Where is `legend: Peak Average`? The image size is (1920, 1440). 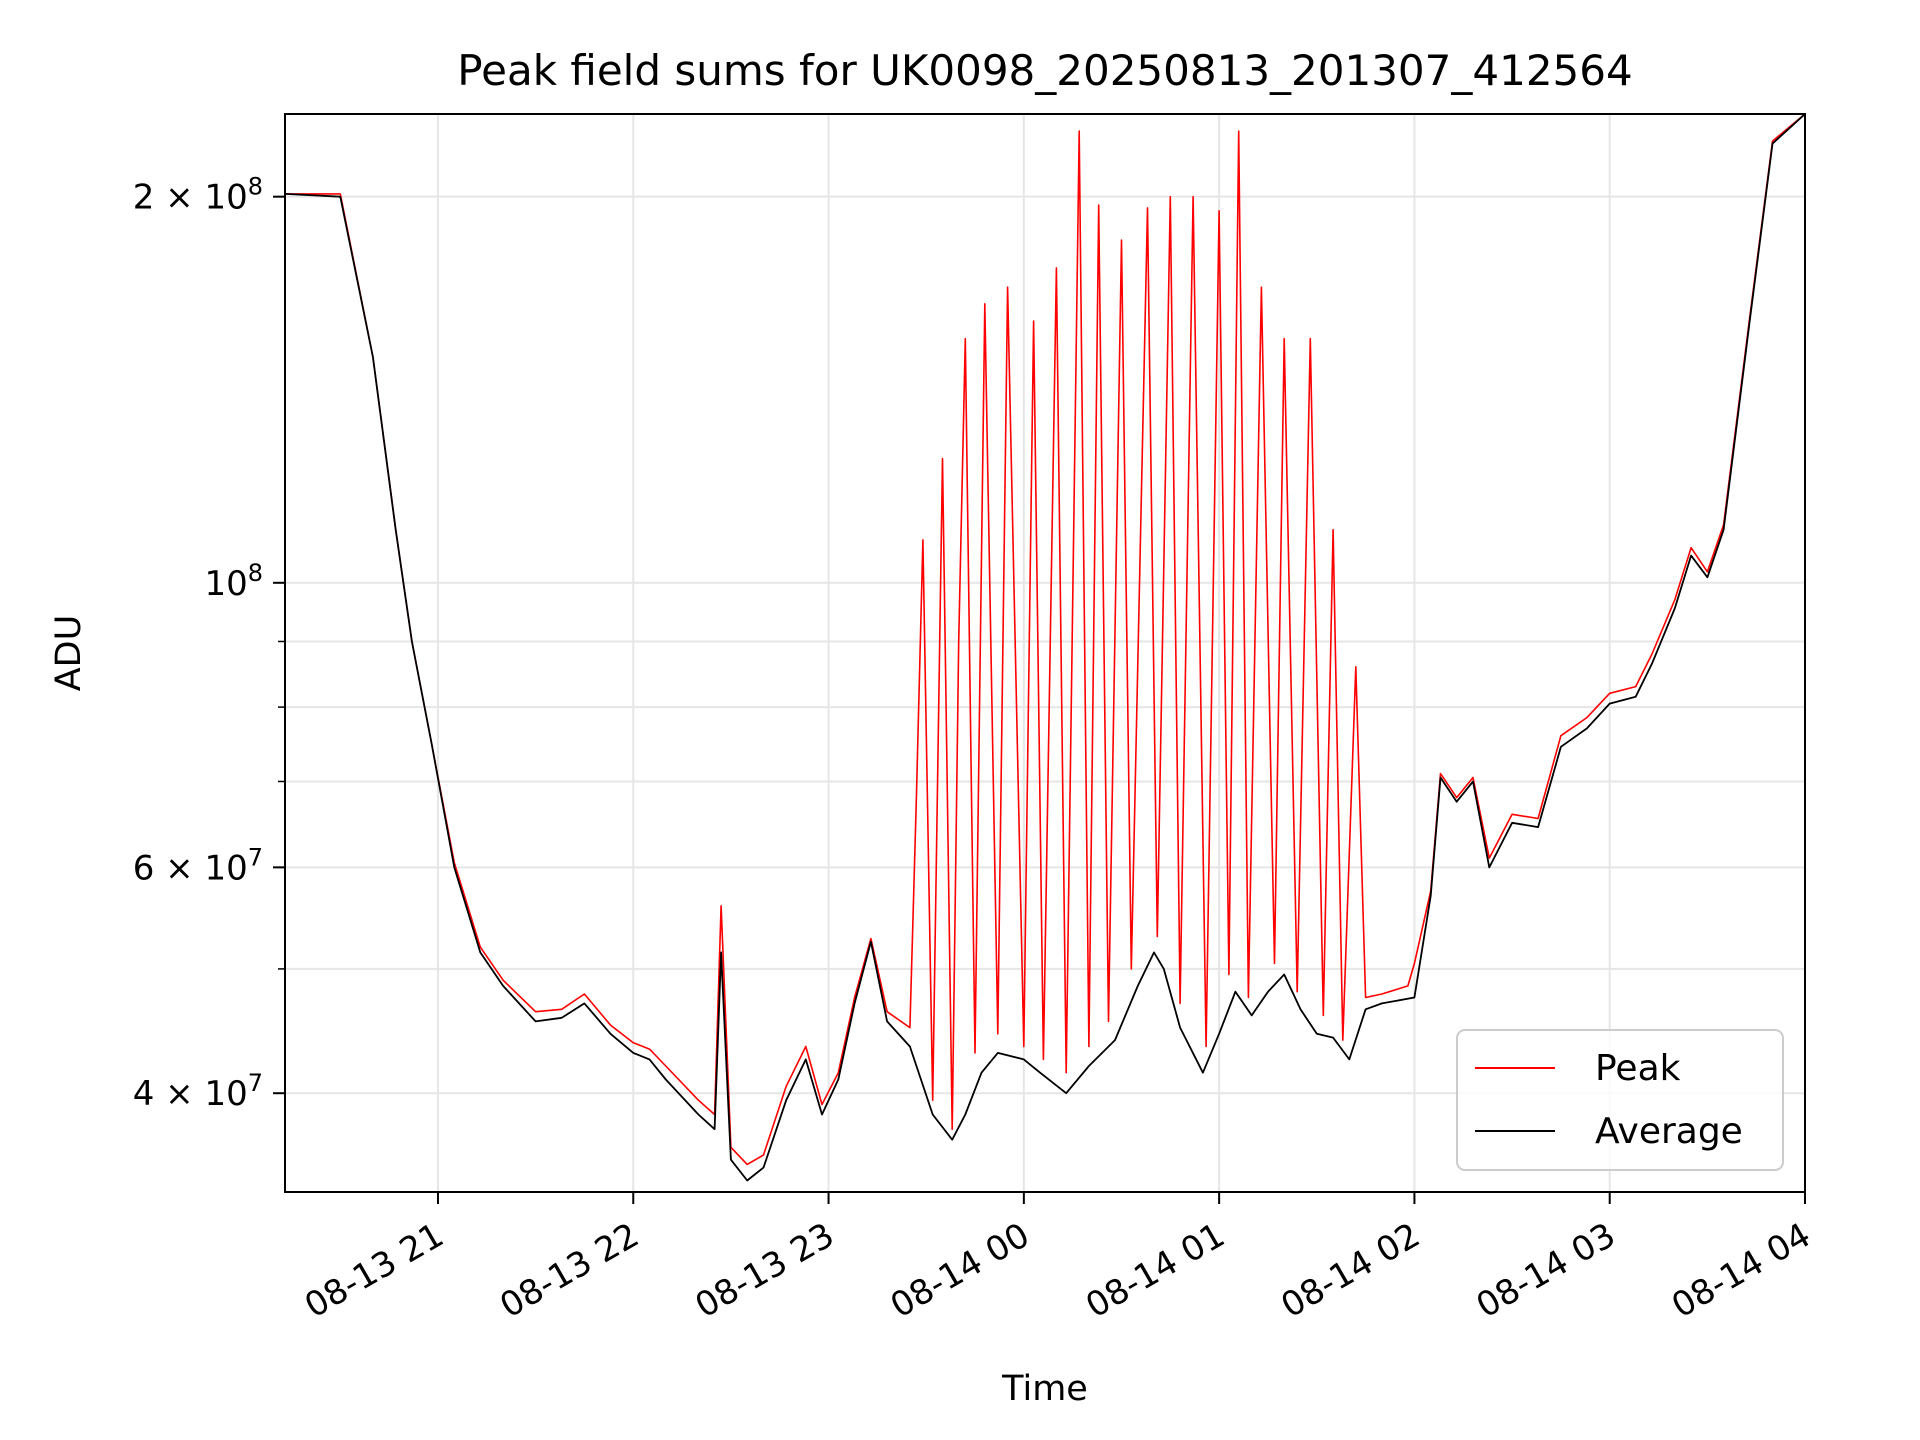 legend: Peak Average is located at coordinates (1620, 1100).